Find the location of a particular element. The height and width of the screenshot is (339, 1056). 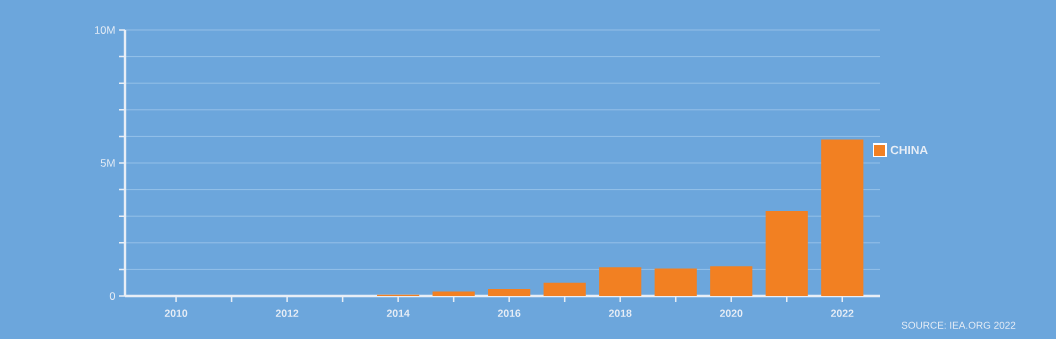

y-tick-label: 0 is located at coordinates (112, 296).